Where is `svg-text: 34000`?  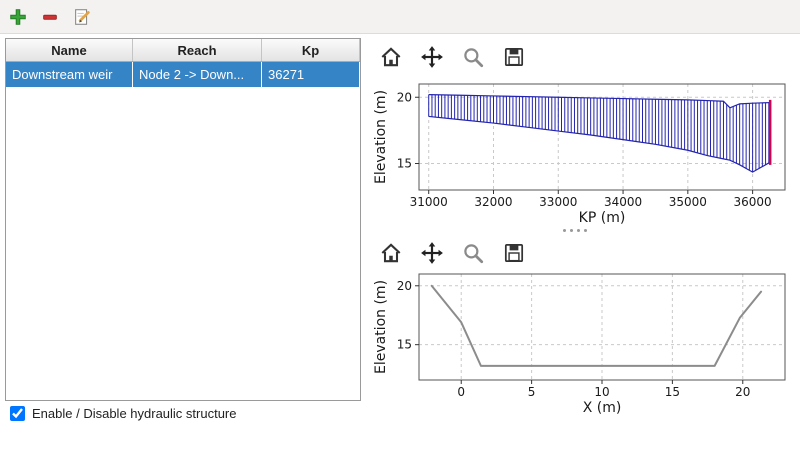 svg-text: 34000 is located at coordinates (623, 202).